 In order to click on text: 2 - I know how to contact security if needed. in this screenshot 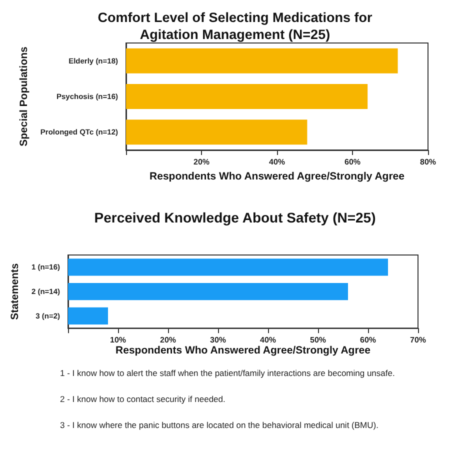, I will do `click(143, 399)`.